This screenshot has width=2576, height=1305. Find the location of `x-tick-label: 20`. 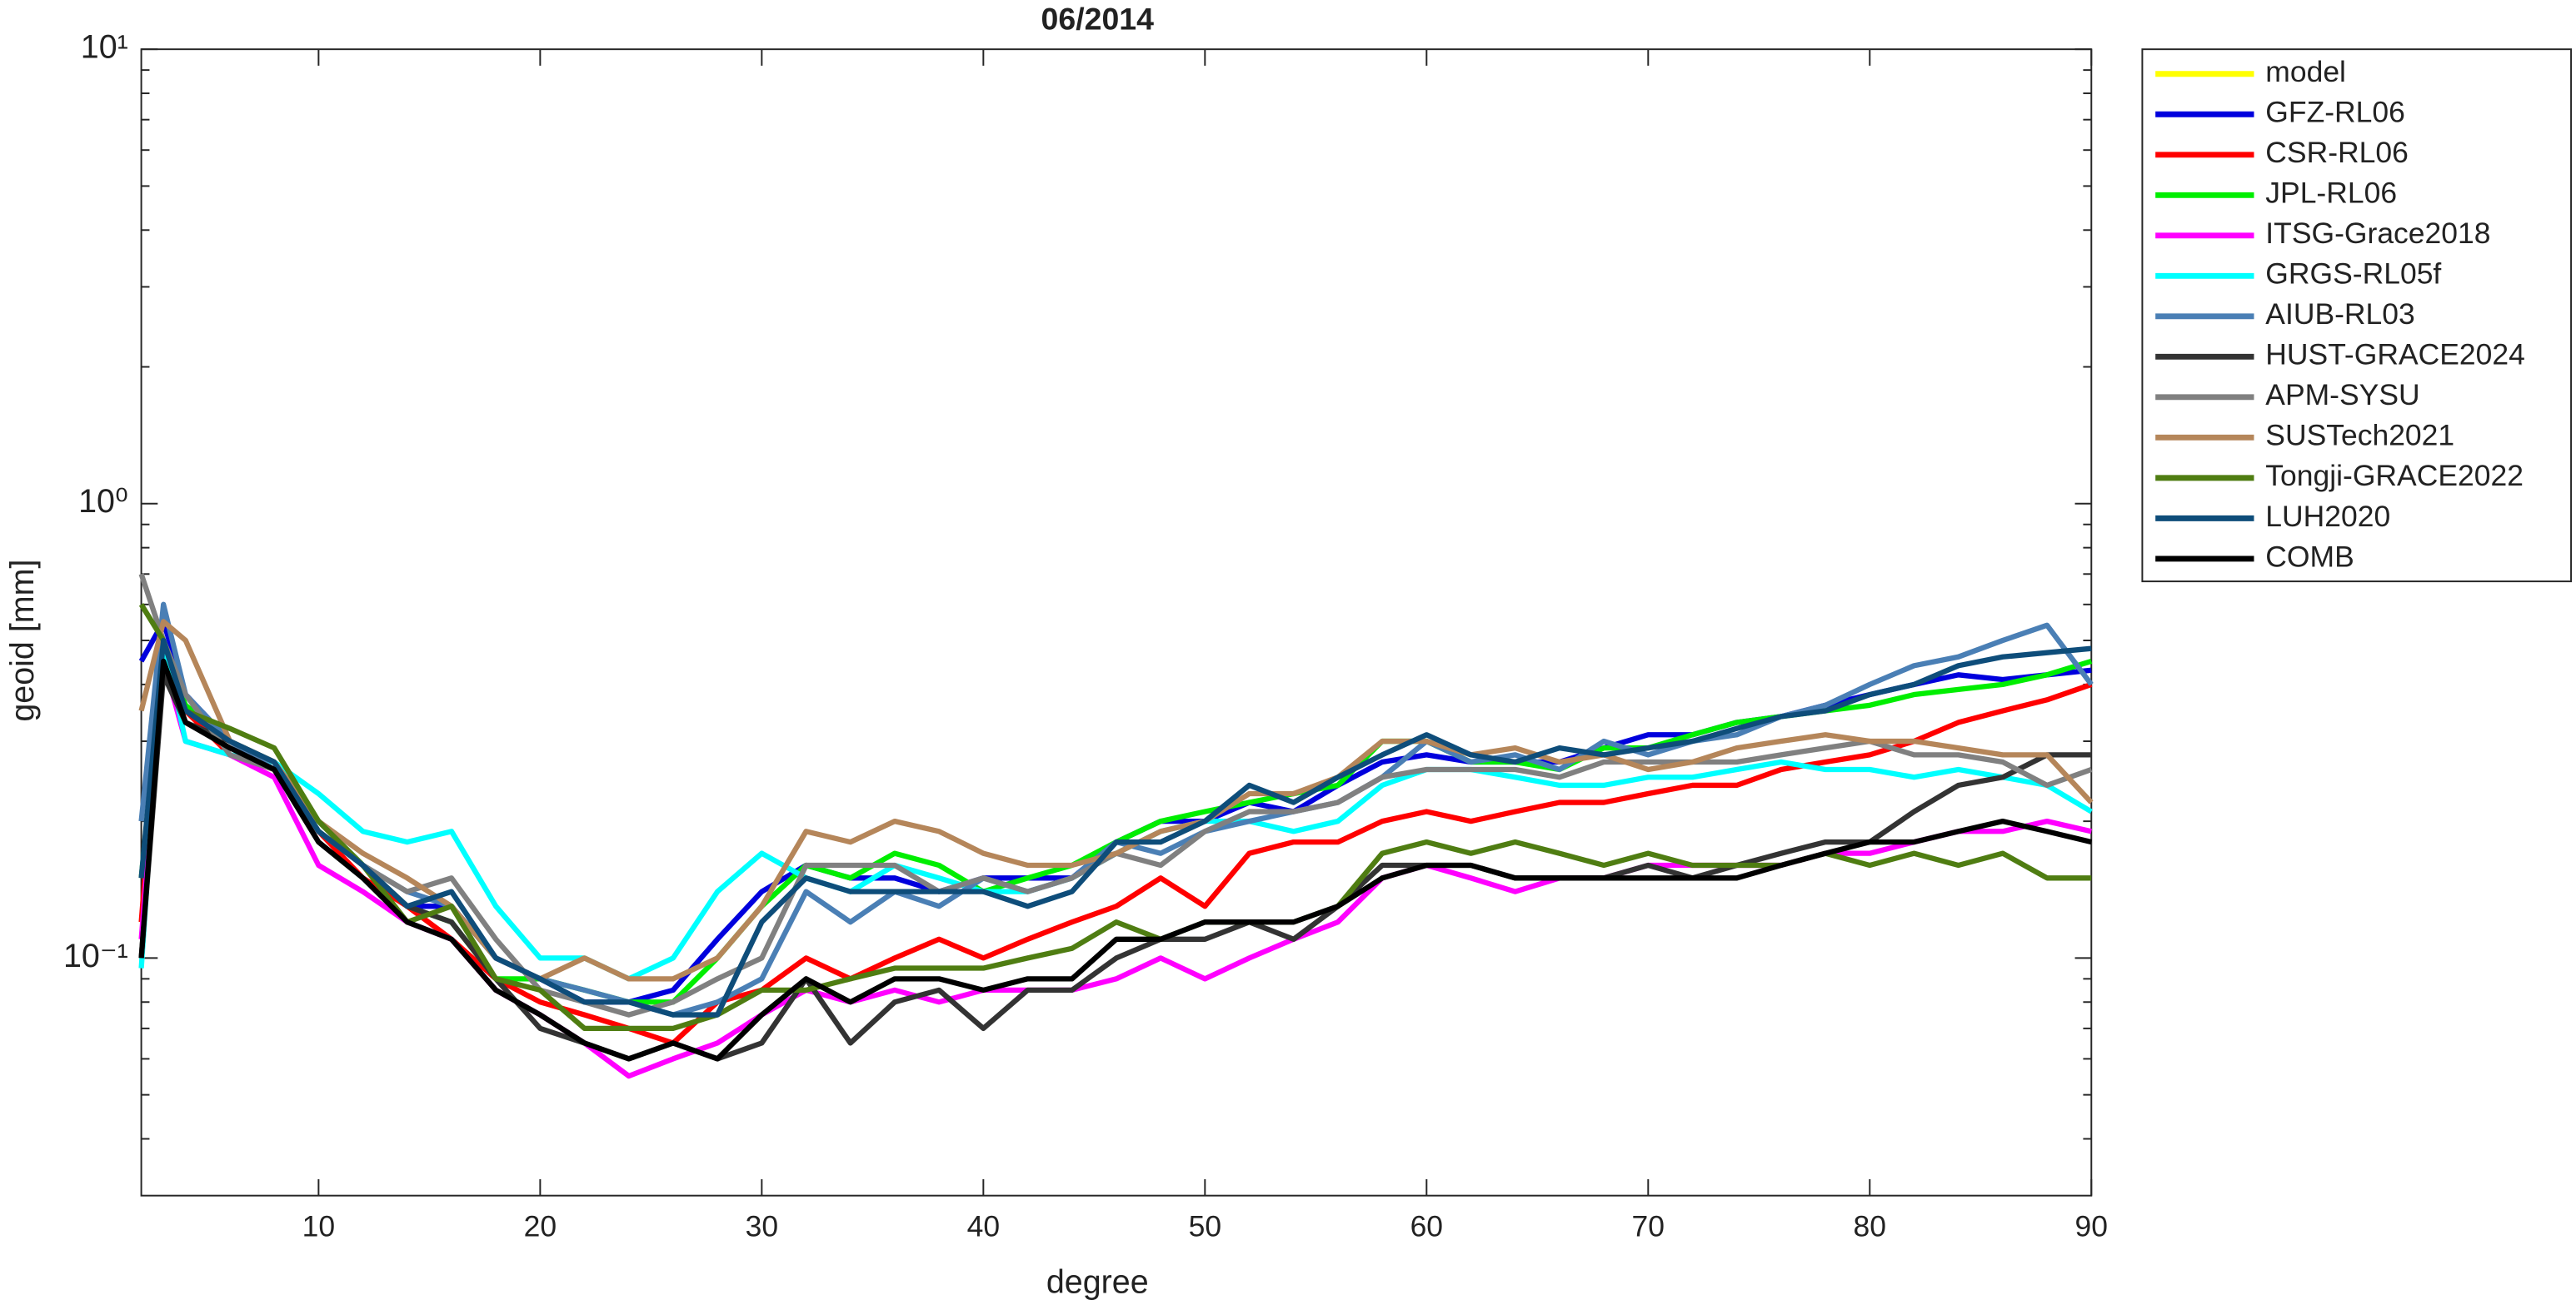

x-tick-label: 20 is located at coordinates (540, 1226).